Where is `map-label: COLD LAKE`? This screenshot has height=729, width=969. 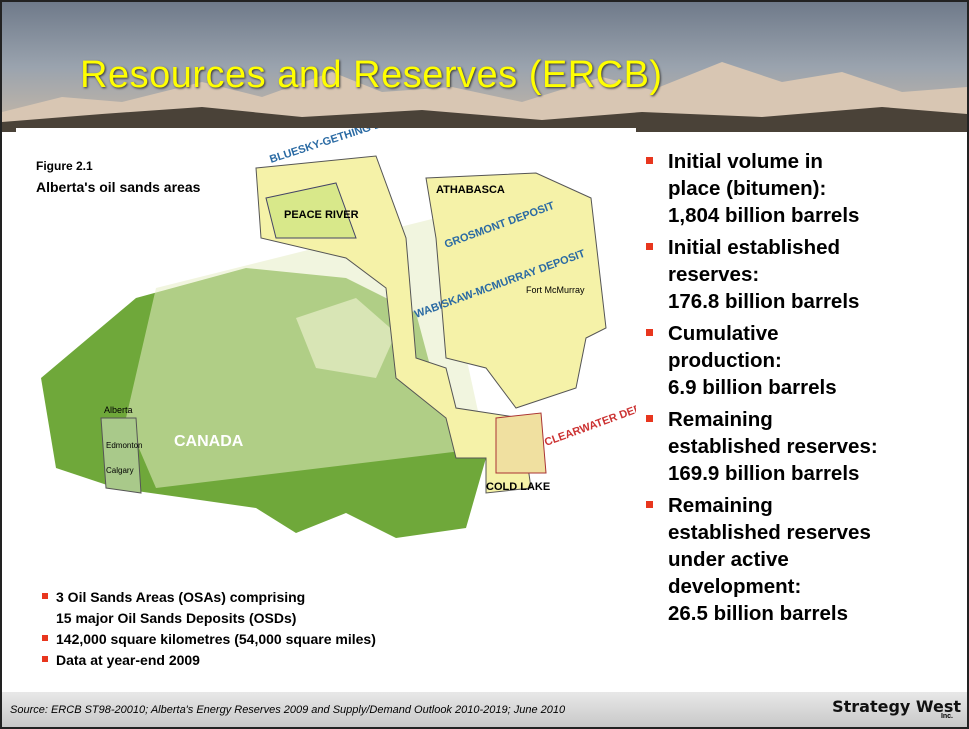
map-label: COLD LAKE is located at coordinates (518, 487).